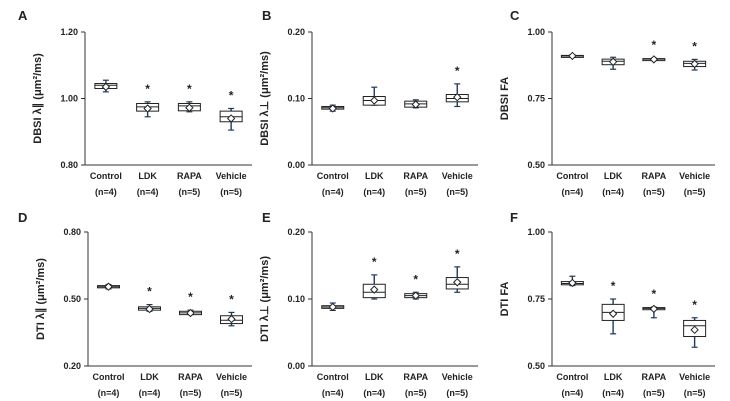 The height and width of the screenshot is (401, 730). What do you see at coordinates (38, 98) in the screenshot?
I see `y-axis-title: DBSI λ∥ (μm²/ms)` at bounding box center [38, 98].